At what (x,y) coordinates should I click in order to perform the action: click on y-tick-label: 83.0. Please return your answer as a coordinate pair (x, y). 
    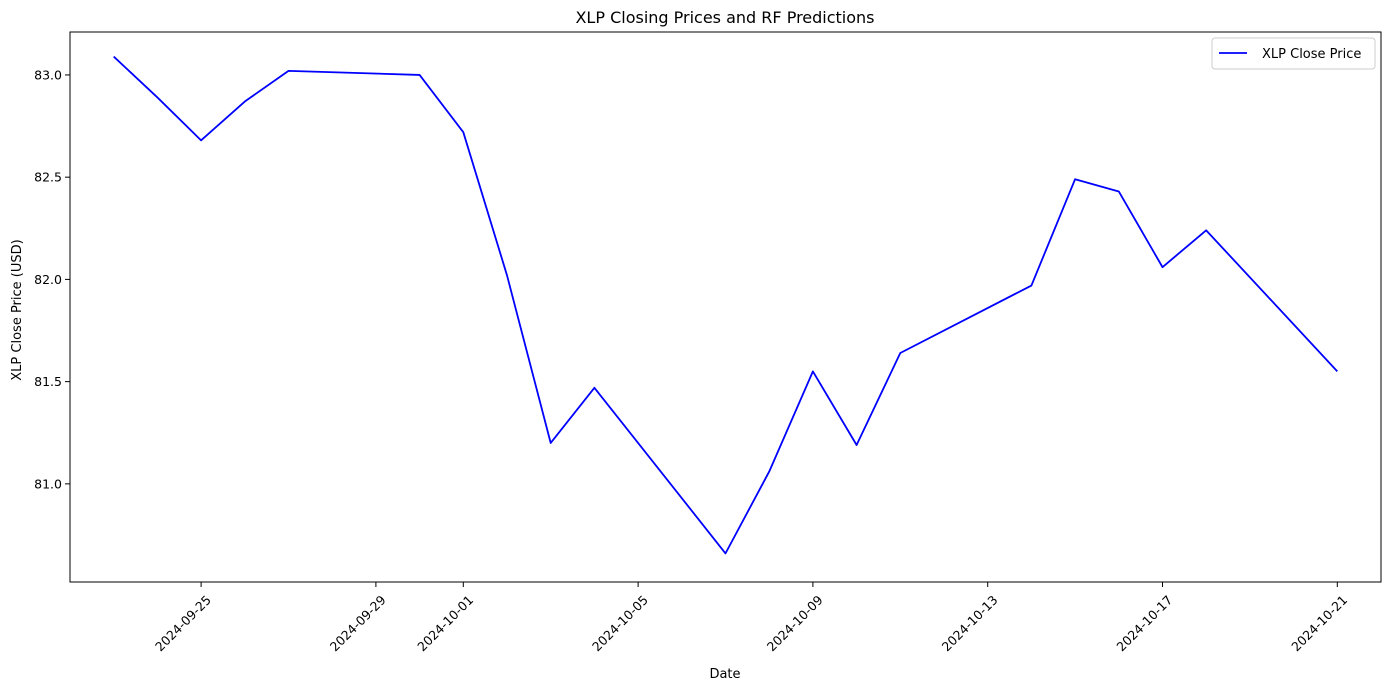
    Looking at the image, I should click on (48, 74).